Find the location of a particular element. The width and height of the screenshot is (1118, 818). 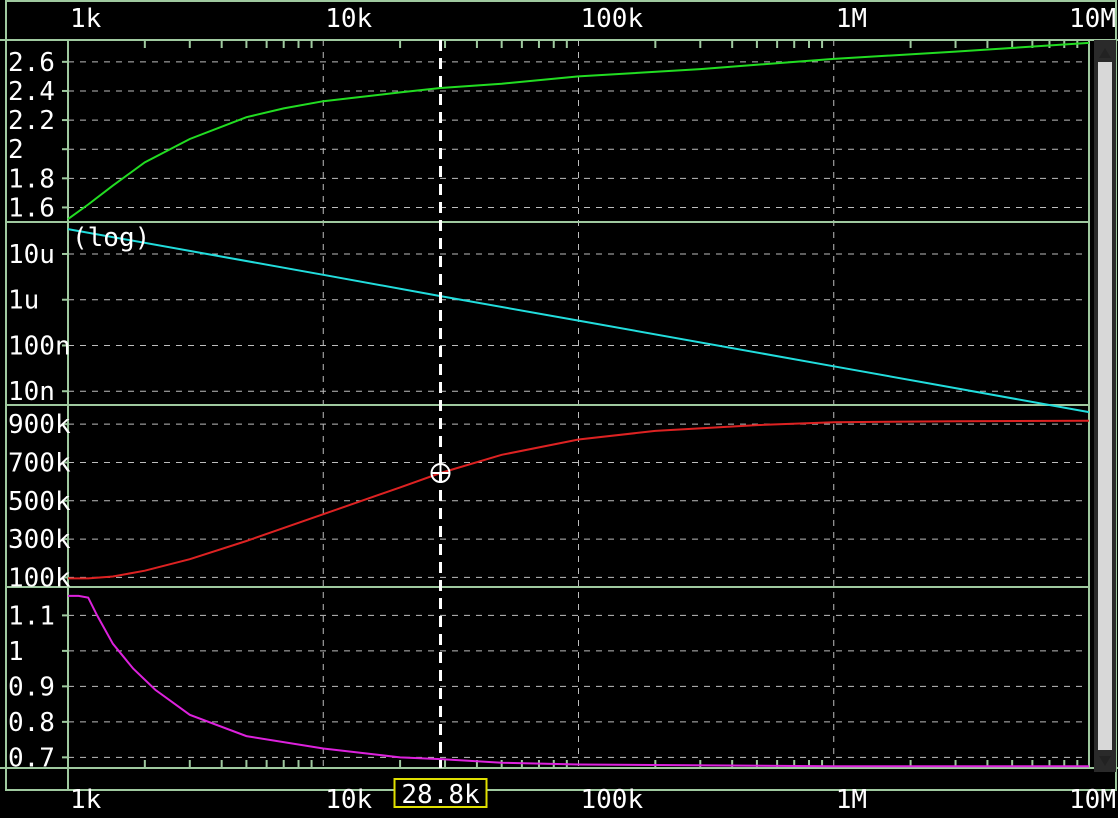

y-tick-label: 1 is located at coordinates (16, 652).